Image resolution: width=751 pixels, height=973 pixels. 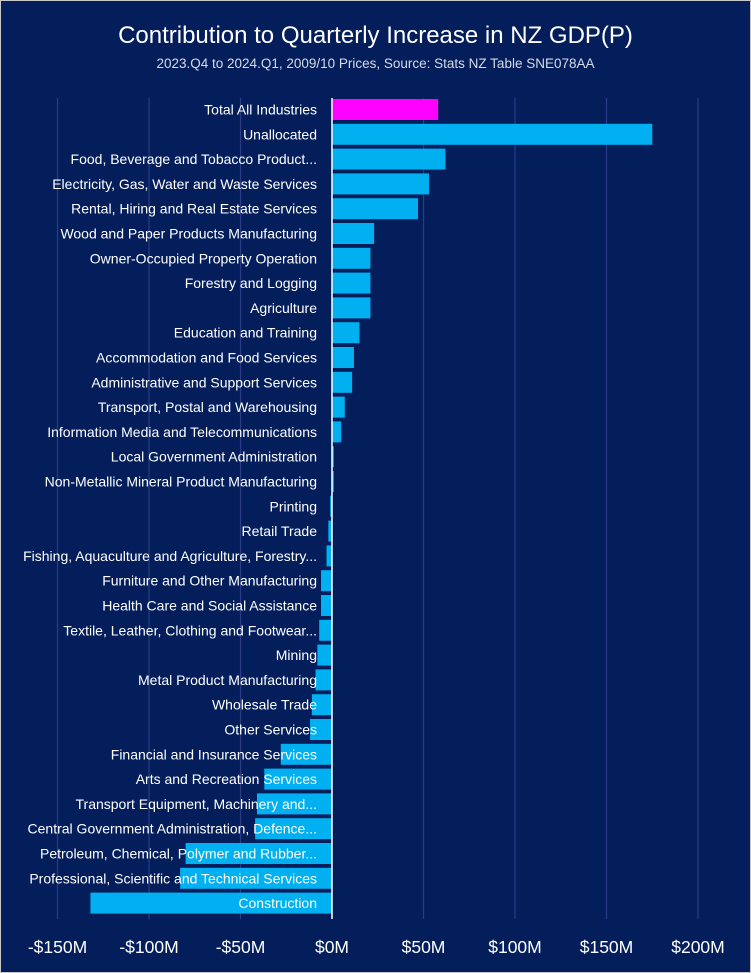 What do you see at coordinates (206, 358) in the screenshot?
I see `category-label: Accommodation and Food Services` at bounding box center [206, 358].